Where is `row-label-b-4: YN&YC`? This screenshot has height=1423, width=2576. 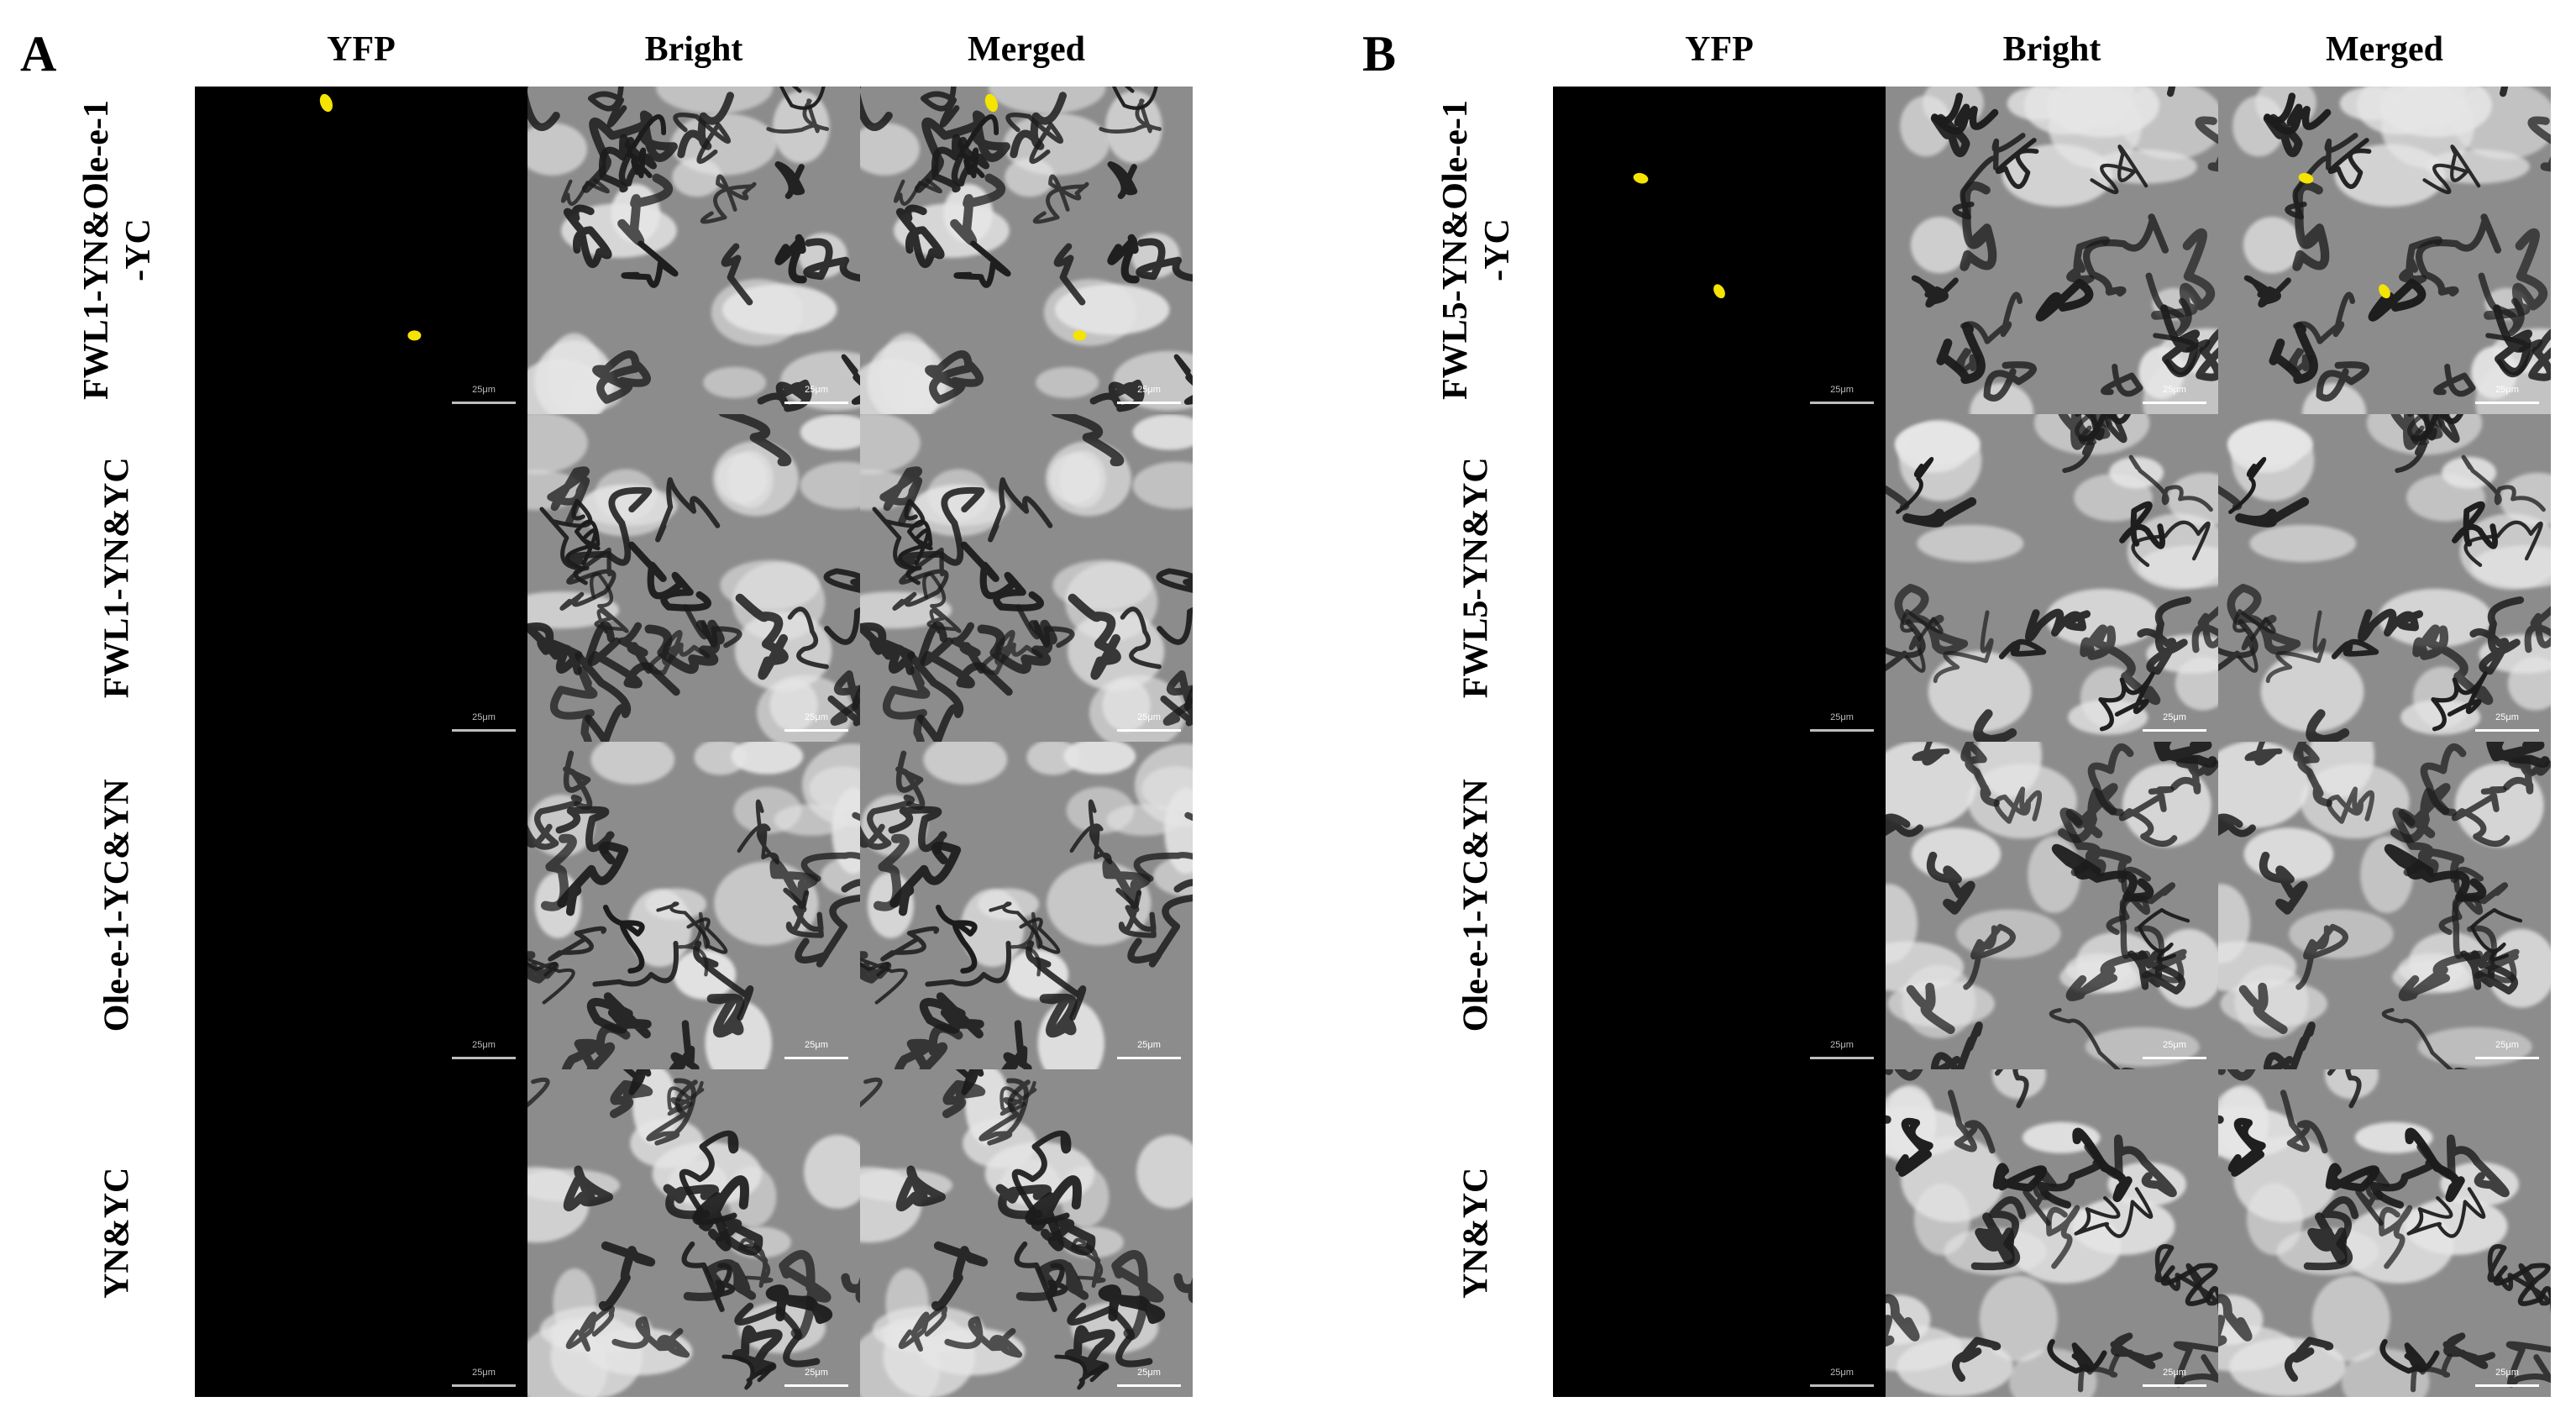 row-label-b-4: YN&YC is located at coordinates (1476, 1233).